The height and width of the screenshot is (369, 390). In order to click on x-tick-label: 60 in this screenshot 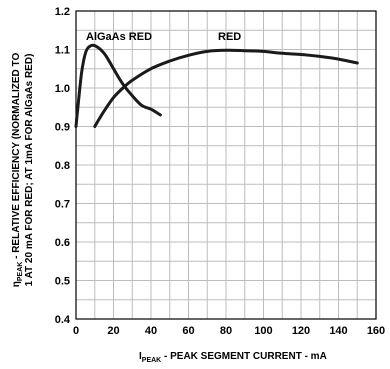, I will do `click(188, 331)`.